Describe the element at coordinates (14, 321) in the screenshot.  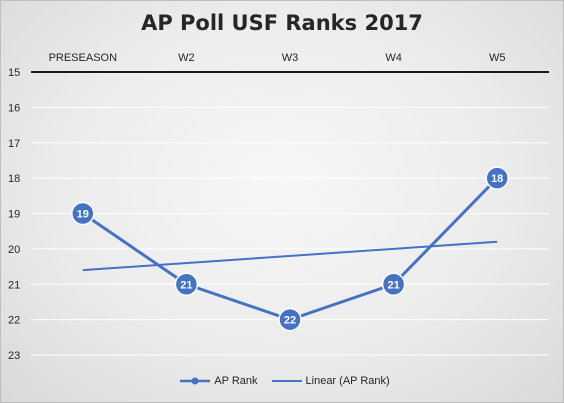
I see `y-tick-label: 22` at that location.